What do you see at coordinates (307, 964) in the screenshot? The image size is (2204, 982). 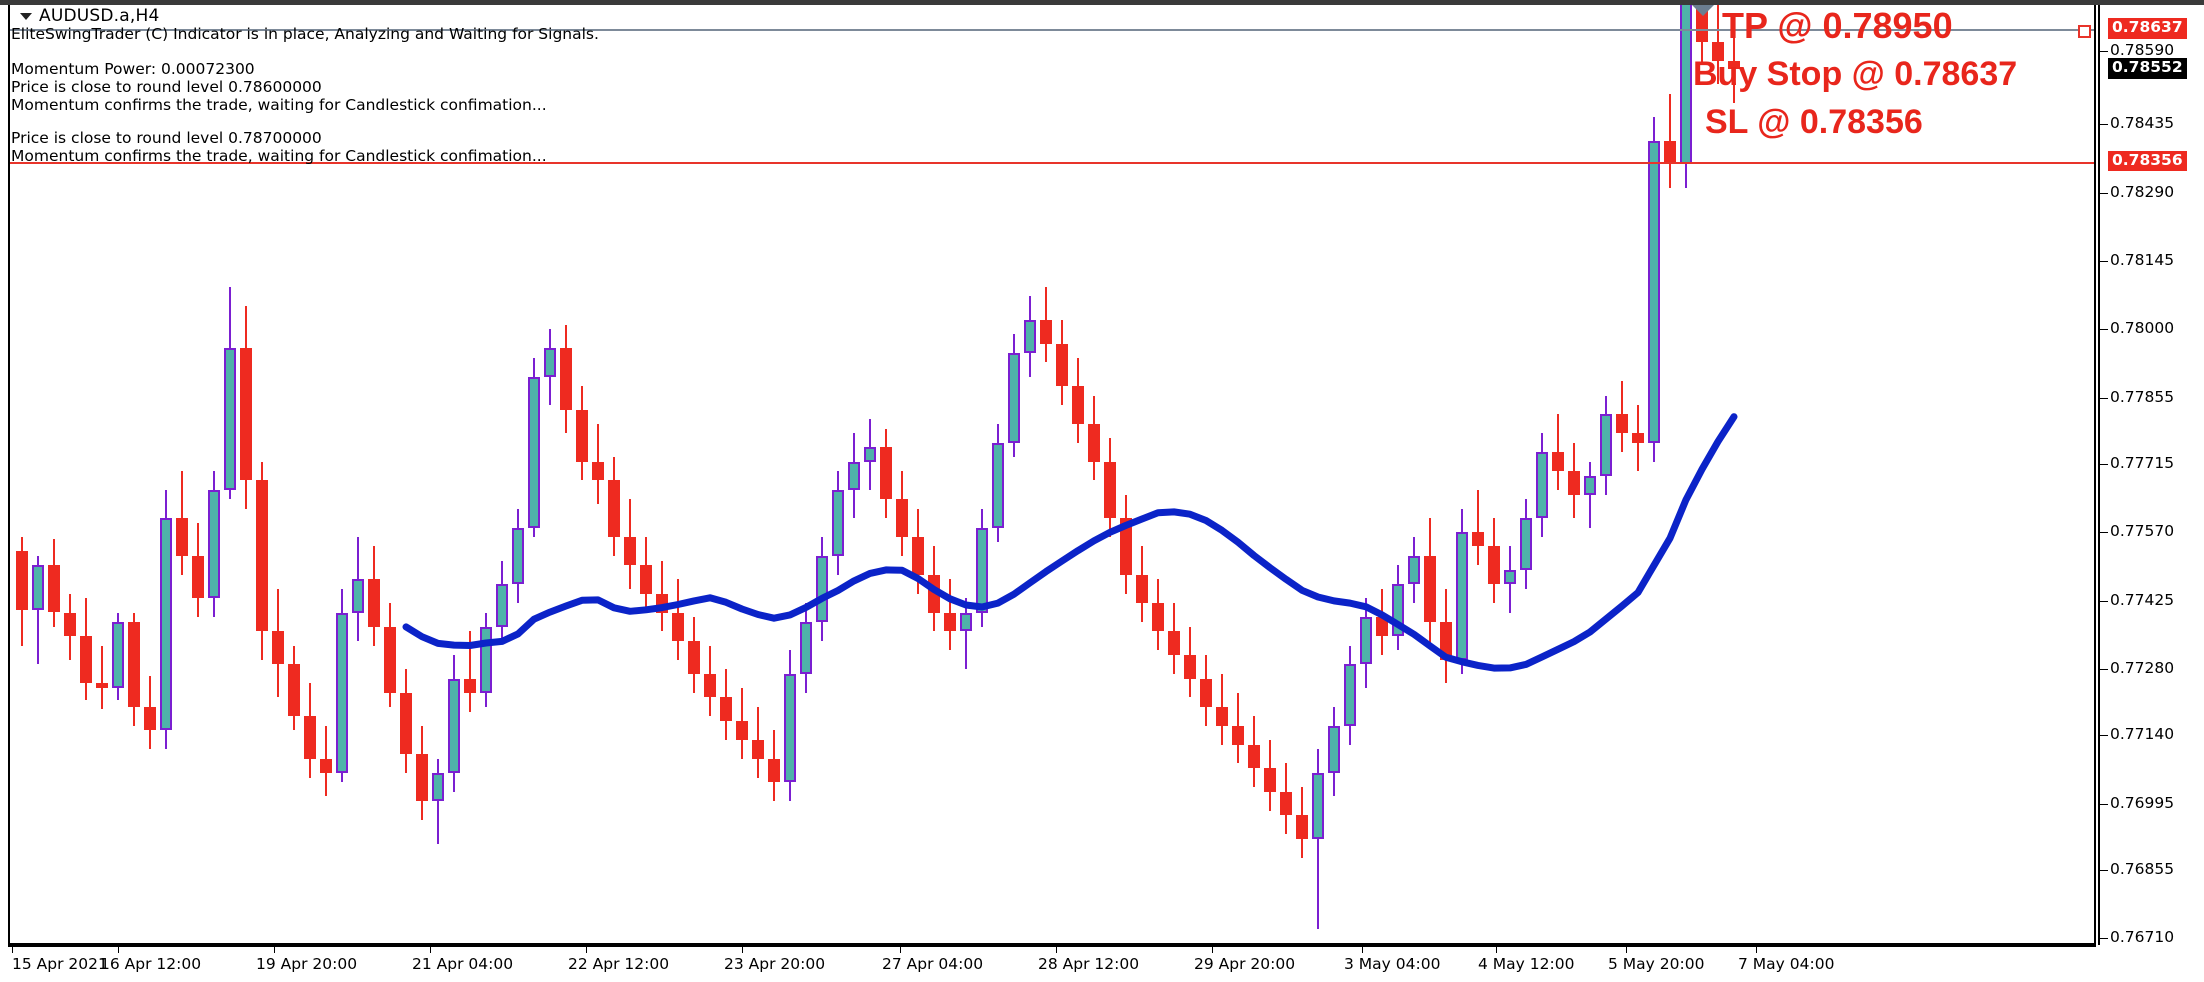 I see `time-tick-label: 19 Apr 20:00` at bounding box center [307, 964].